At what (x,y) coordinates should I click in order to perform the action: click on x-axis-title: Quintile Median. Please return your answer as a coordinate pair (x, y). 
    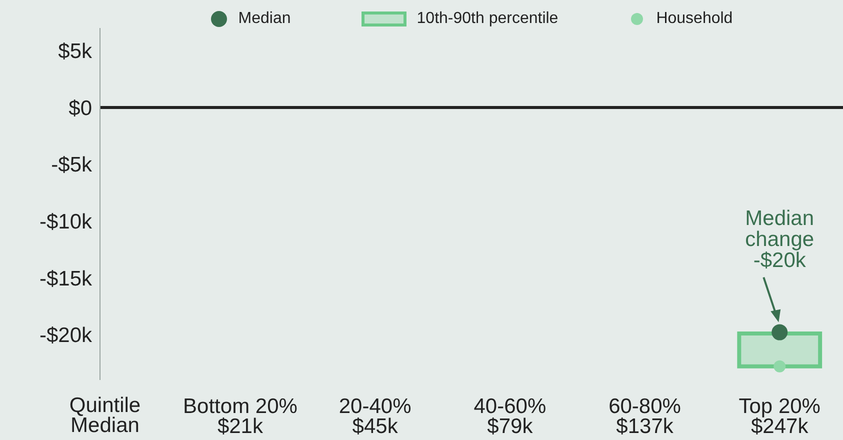
    Looking at the image, I should click on (105, 415).